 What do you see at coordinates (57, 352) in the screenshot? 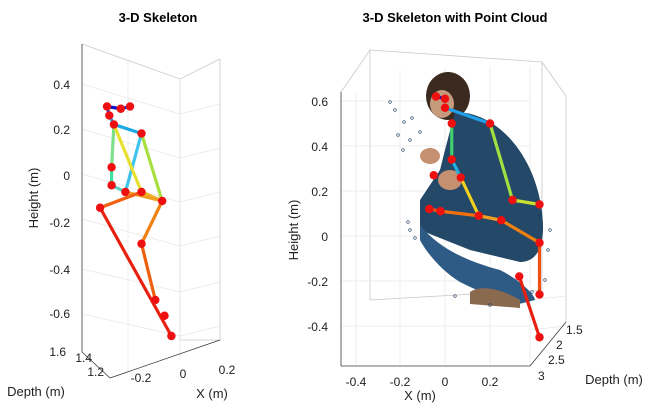
I see `left-ztick: 1.6` at bounding box center [57, 352].